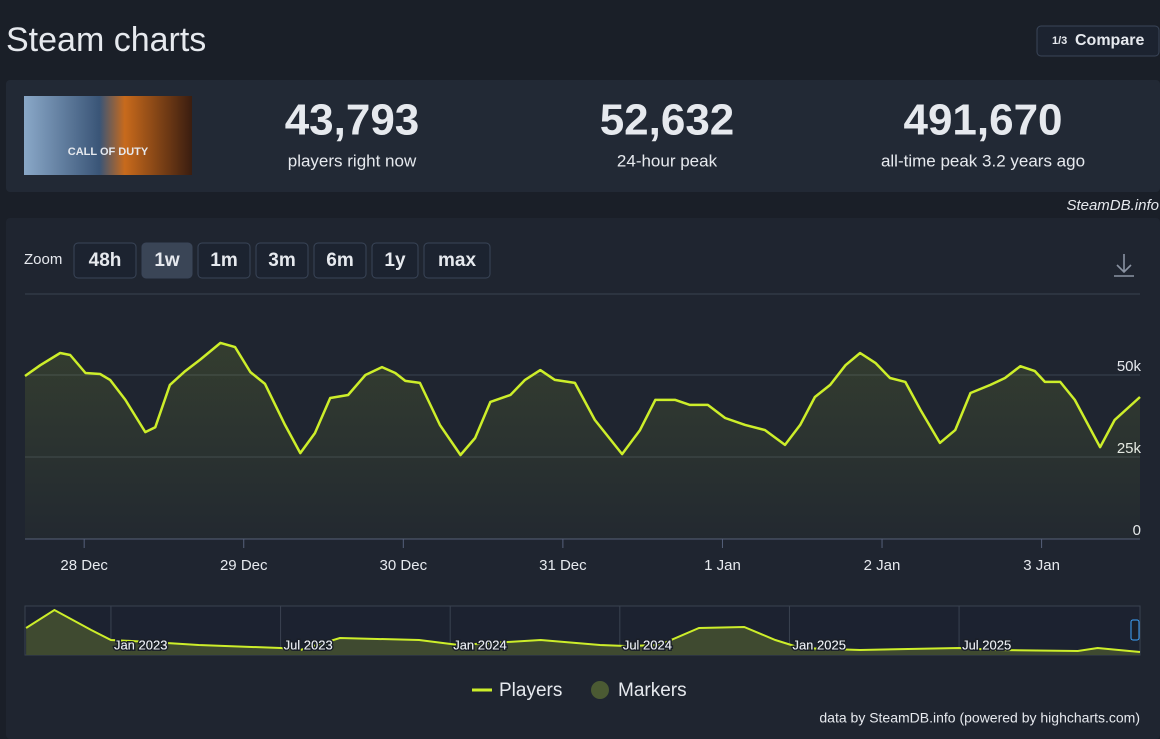  I want to click on navigator-handle, so click(1135, 630).